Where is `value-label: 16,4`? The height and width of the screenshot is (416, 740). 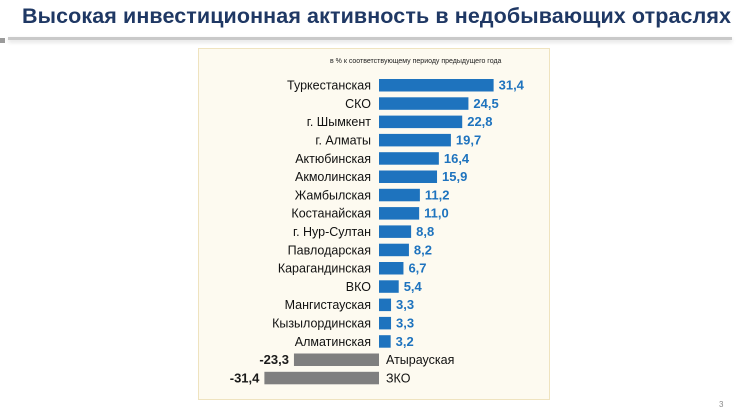 value-label: 16,4 is located at coordinates (457, 158).